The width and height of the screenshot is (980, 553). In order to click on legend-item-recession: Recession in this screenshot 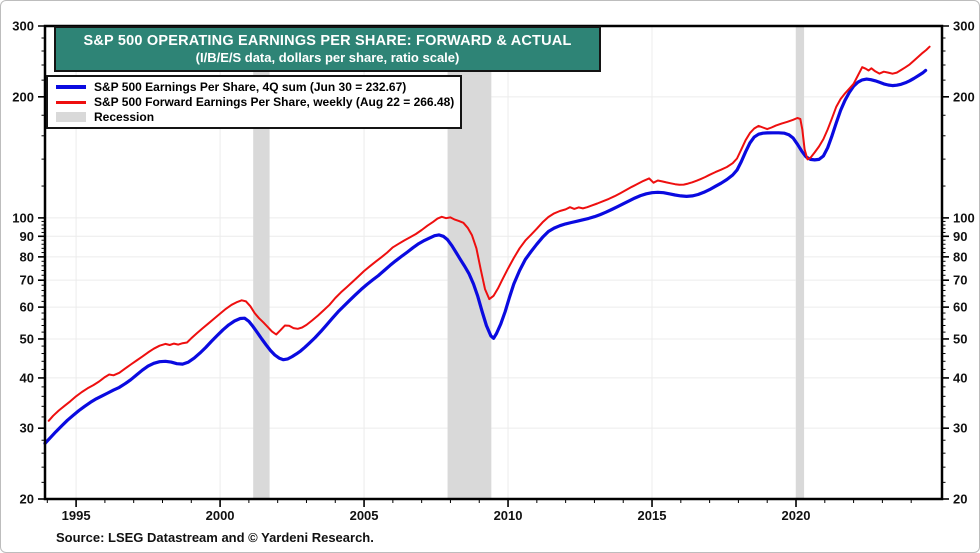, I will do `click(252, 117)`.